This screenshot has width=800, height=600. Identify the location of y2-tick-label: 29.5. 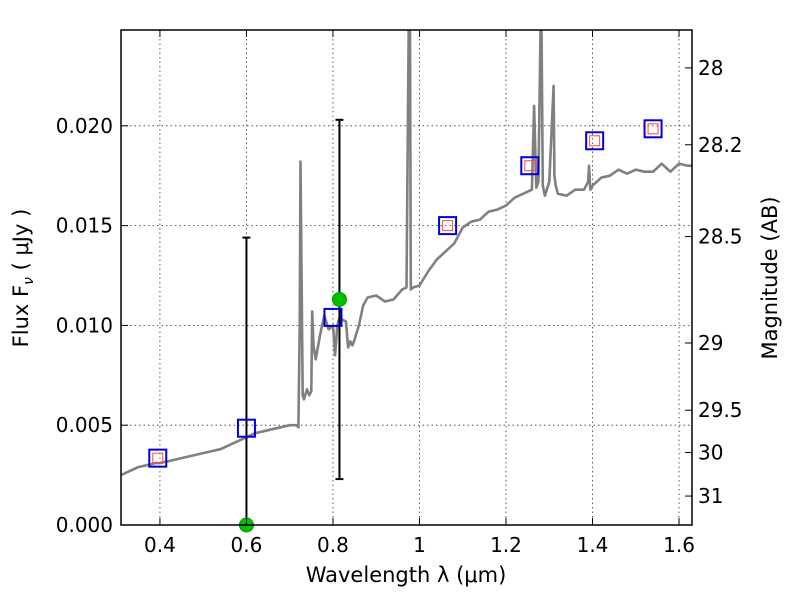
(720, 410).